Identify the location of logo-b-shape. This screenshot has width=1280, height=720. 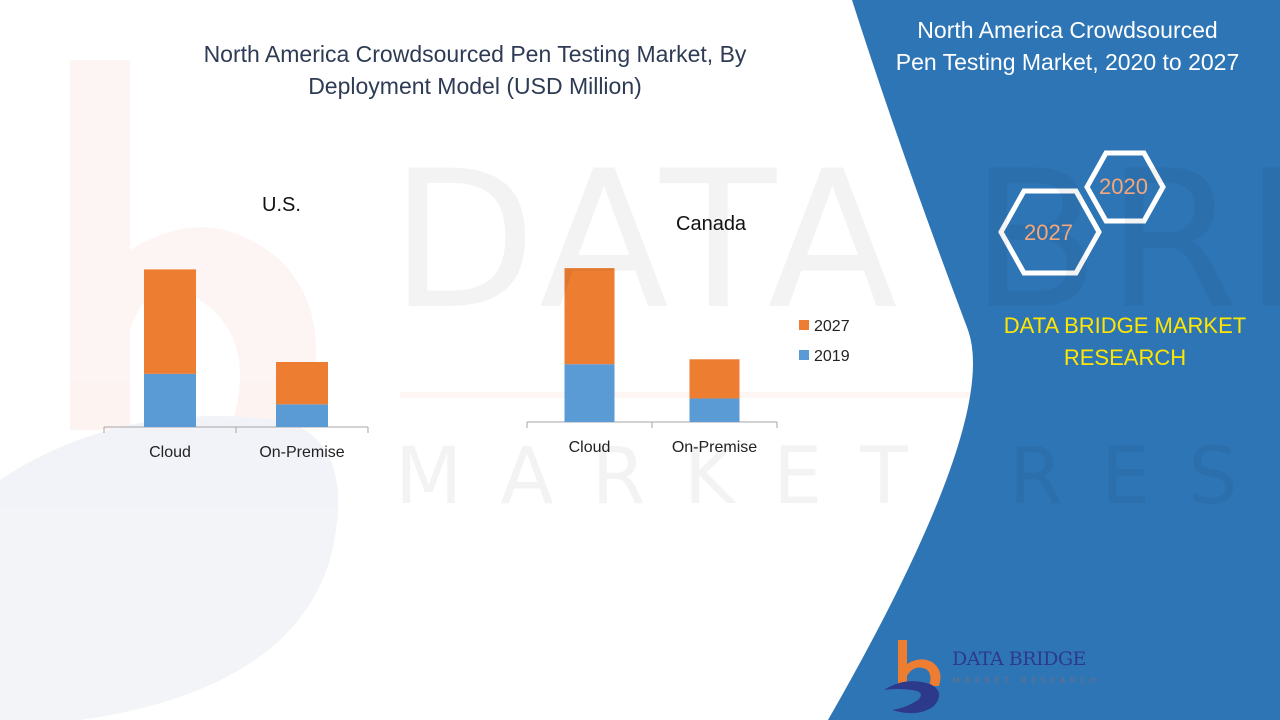
(919, 664).